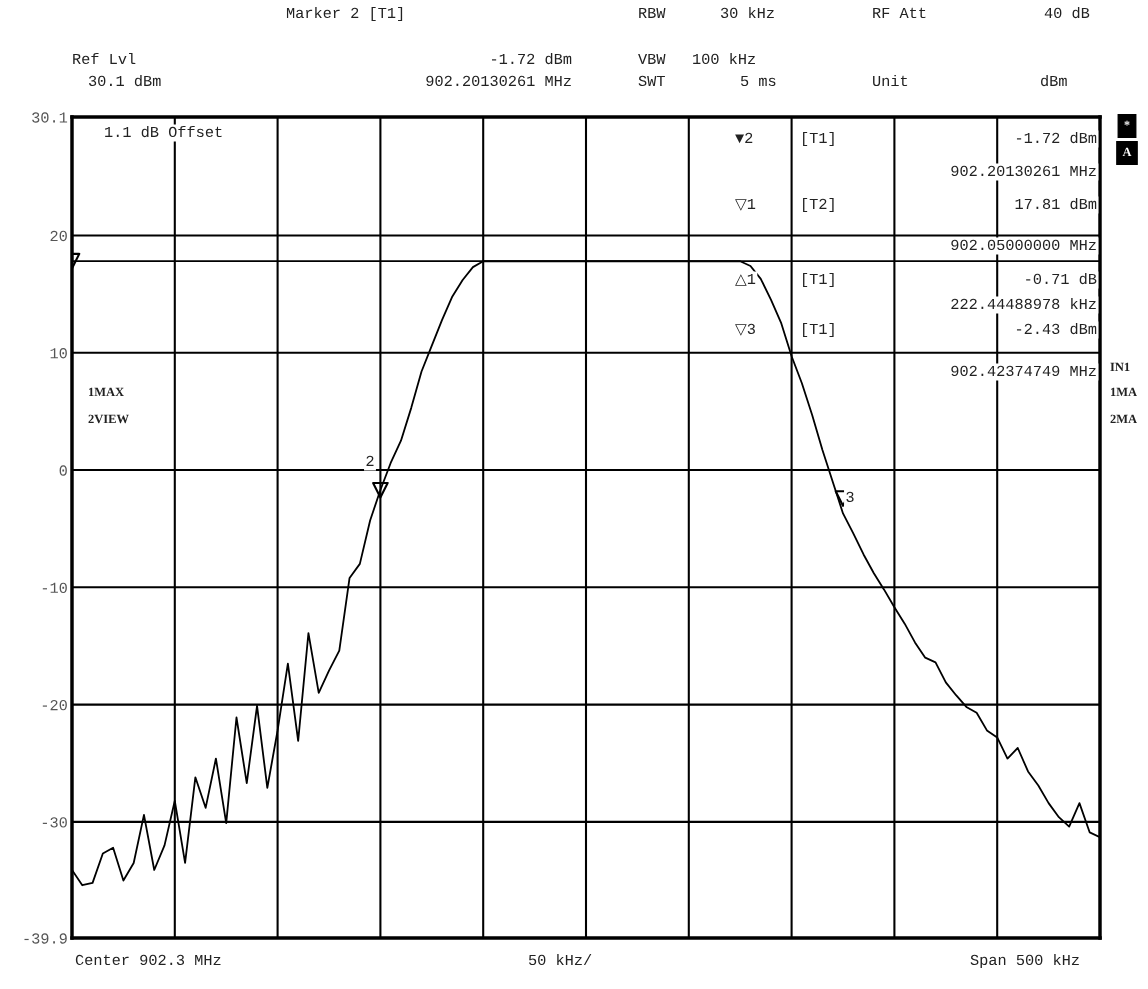  I want to click on annotation: 1MAX, so click(106, 392).